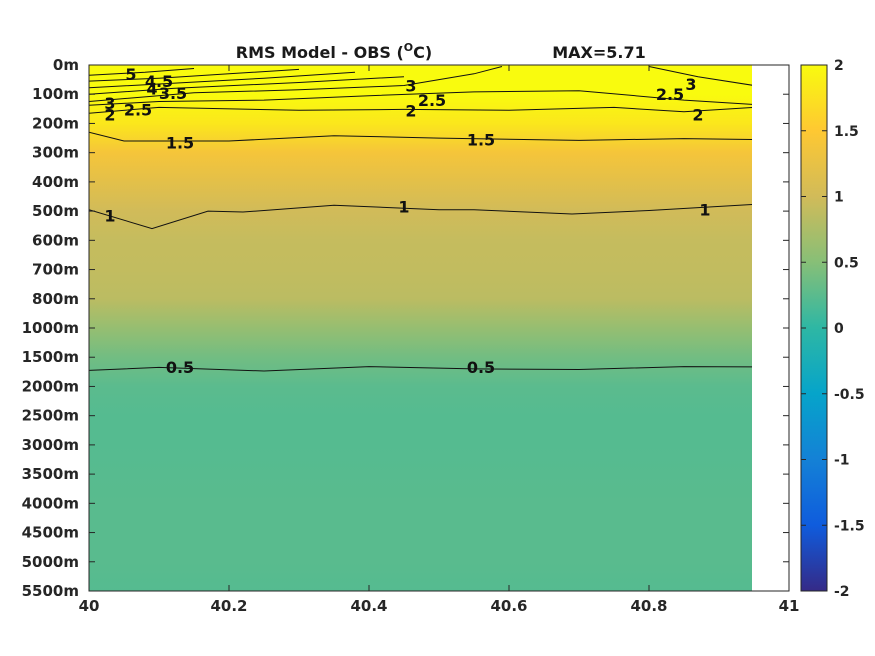  What do you see at coordinates (50, 562) in the screenshot?
I see `y-tick-label: 5000m` at bounding box center [50, 562].